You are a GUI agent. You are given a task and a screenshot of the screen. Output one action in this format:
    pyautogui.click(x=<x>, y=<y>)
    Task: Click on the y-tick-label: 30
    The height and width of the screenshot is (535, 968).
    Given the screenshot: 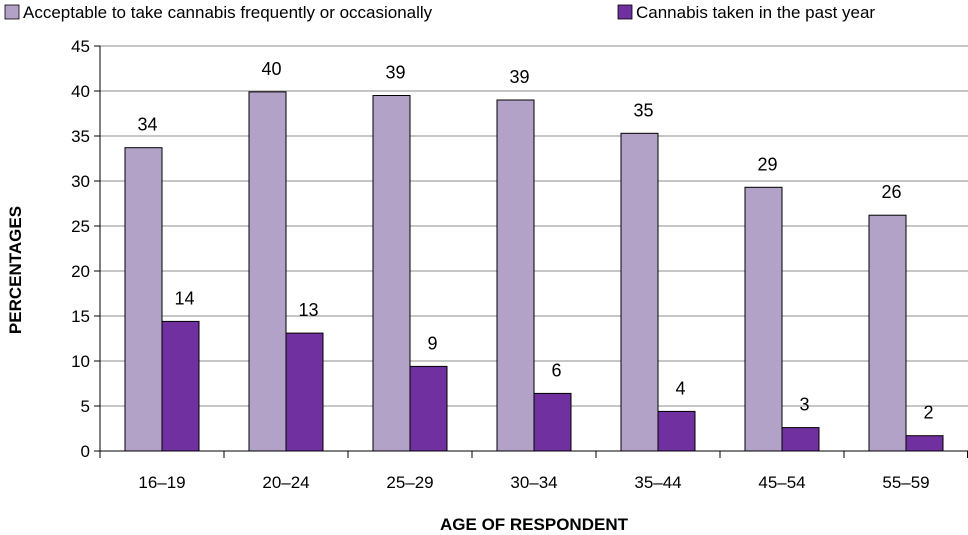 What is the action you would take?
    pyautogui.click(x=80, y=181)
    